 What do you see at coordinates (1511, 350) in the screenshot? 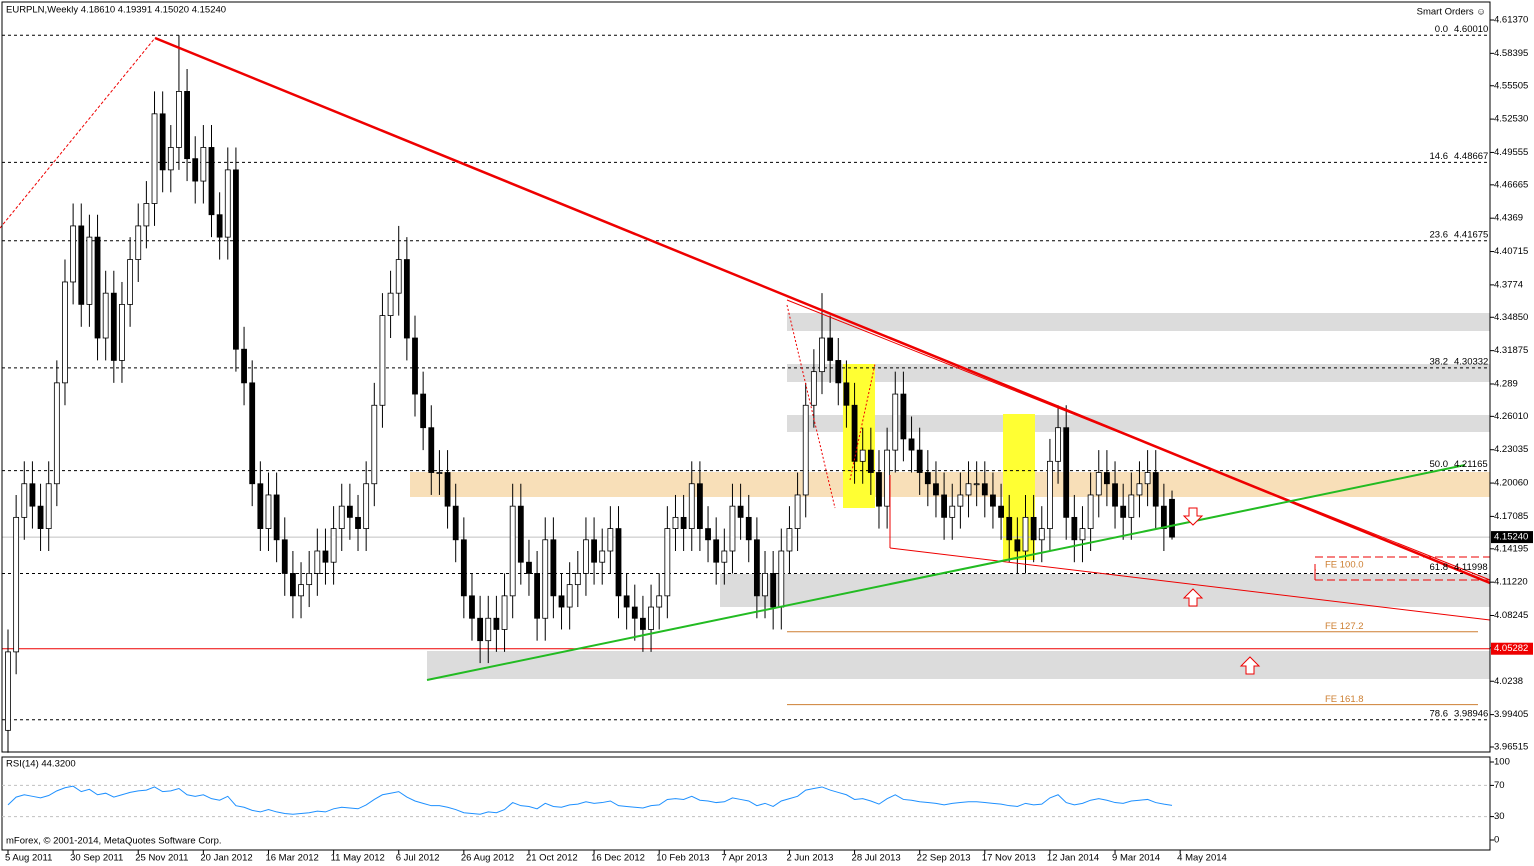
I see `y-tick-label: 4.31875` at bounding box center [1511, 350].